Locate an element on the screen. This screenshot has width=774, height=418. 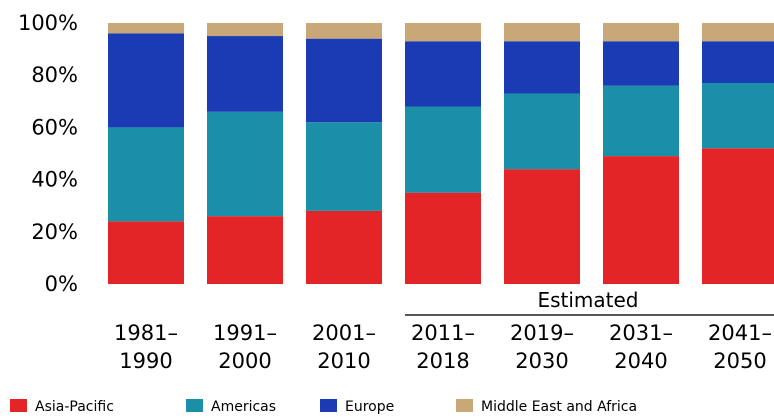
x-tick-label: 1981– is located at coordinates (146, 333).